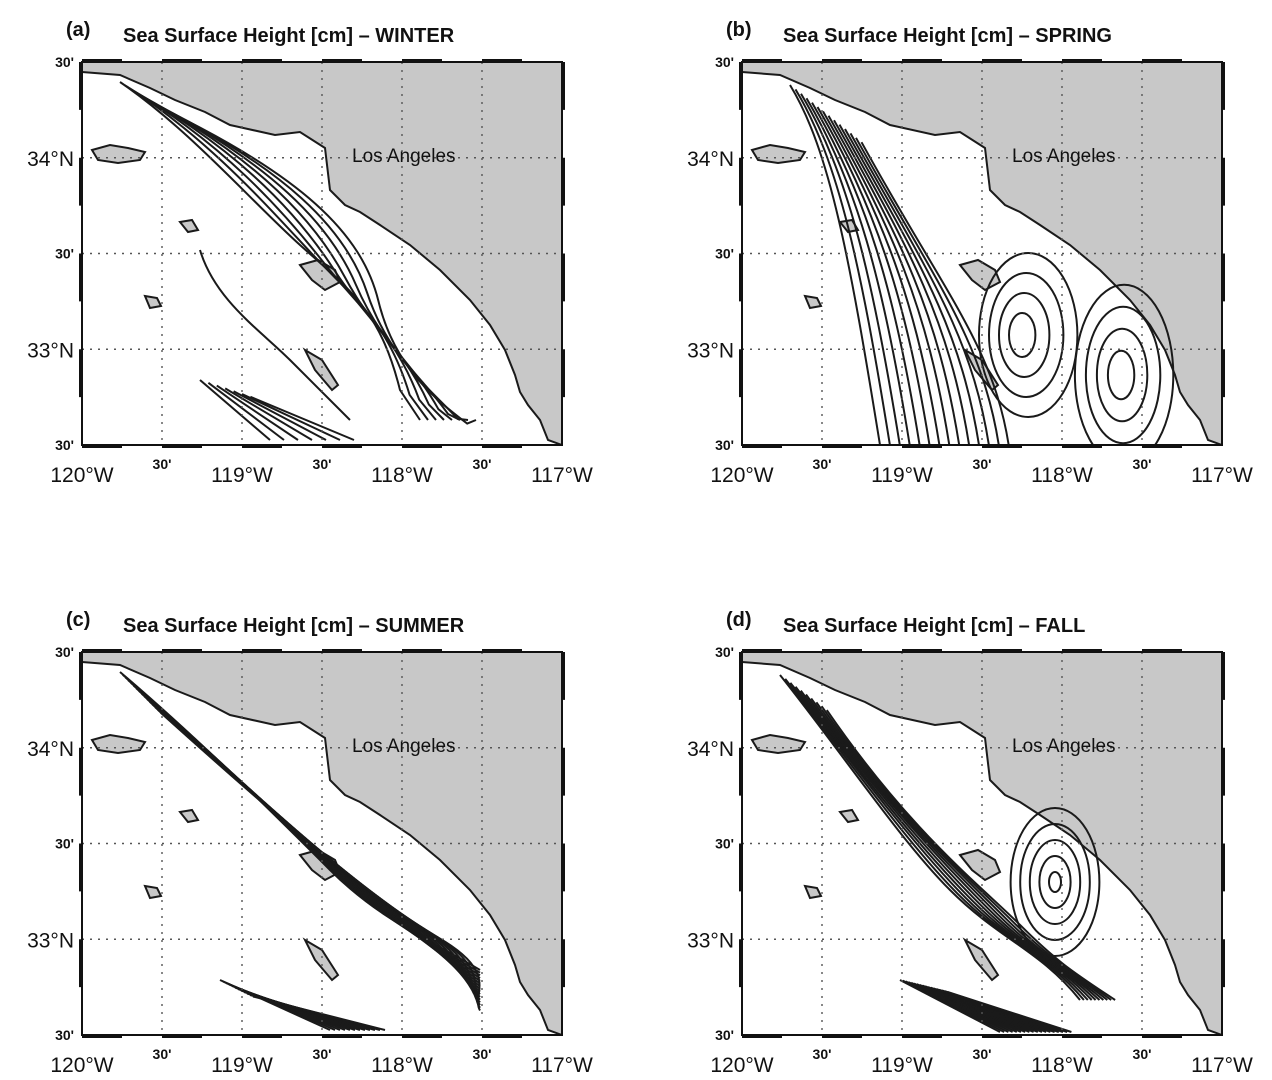 The width and height of the screenshot is (1272, 1080). Describe the element at coordinates (739, 620) in the screenshot. I see `panel-letter: (d)` at that location.